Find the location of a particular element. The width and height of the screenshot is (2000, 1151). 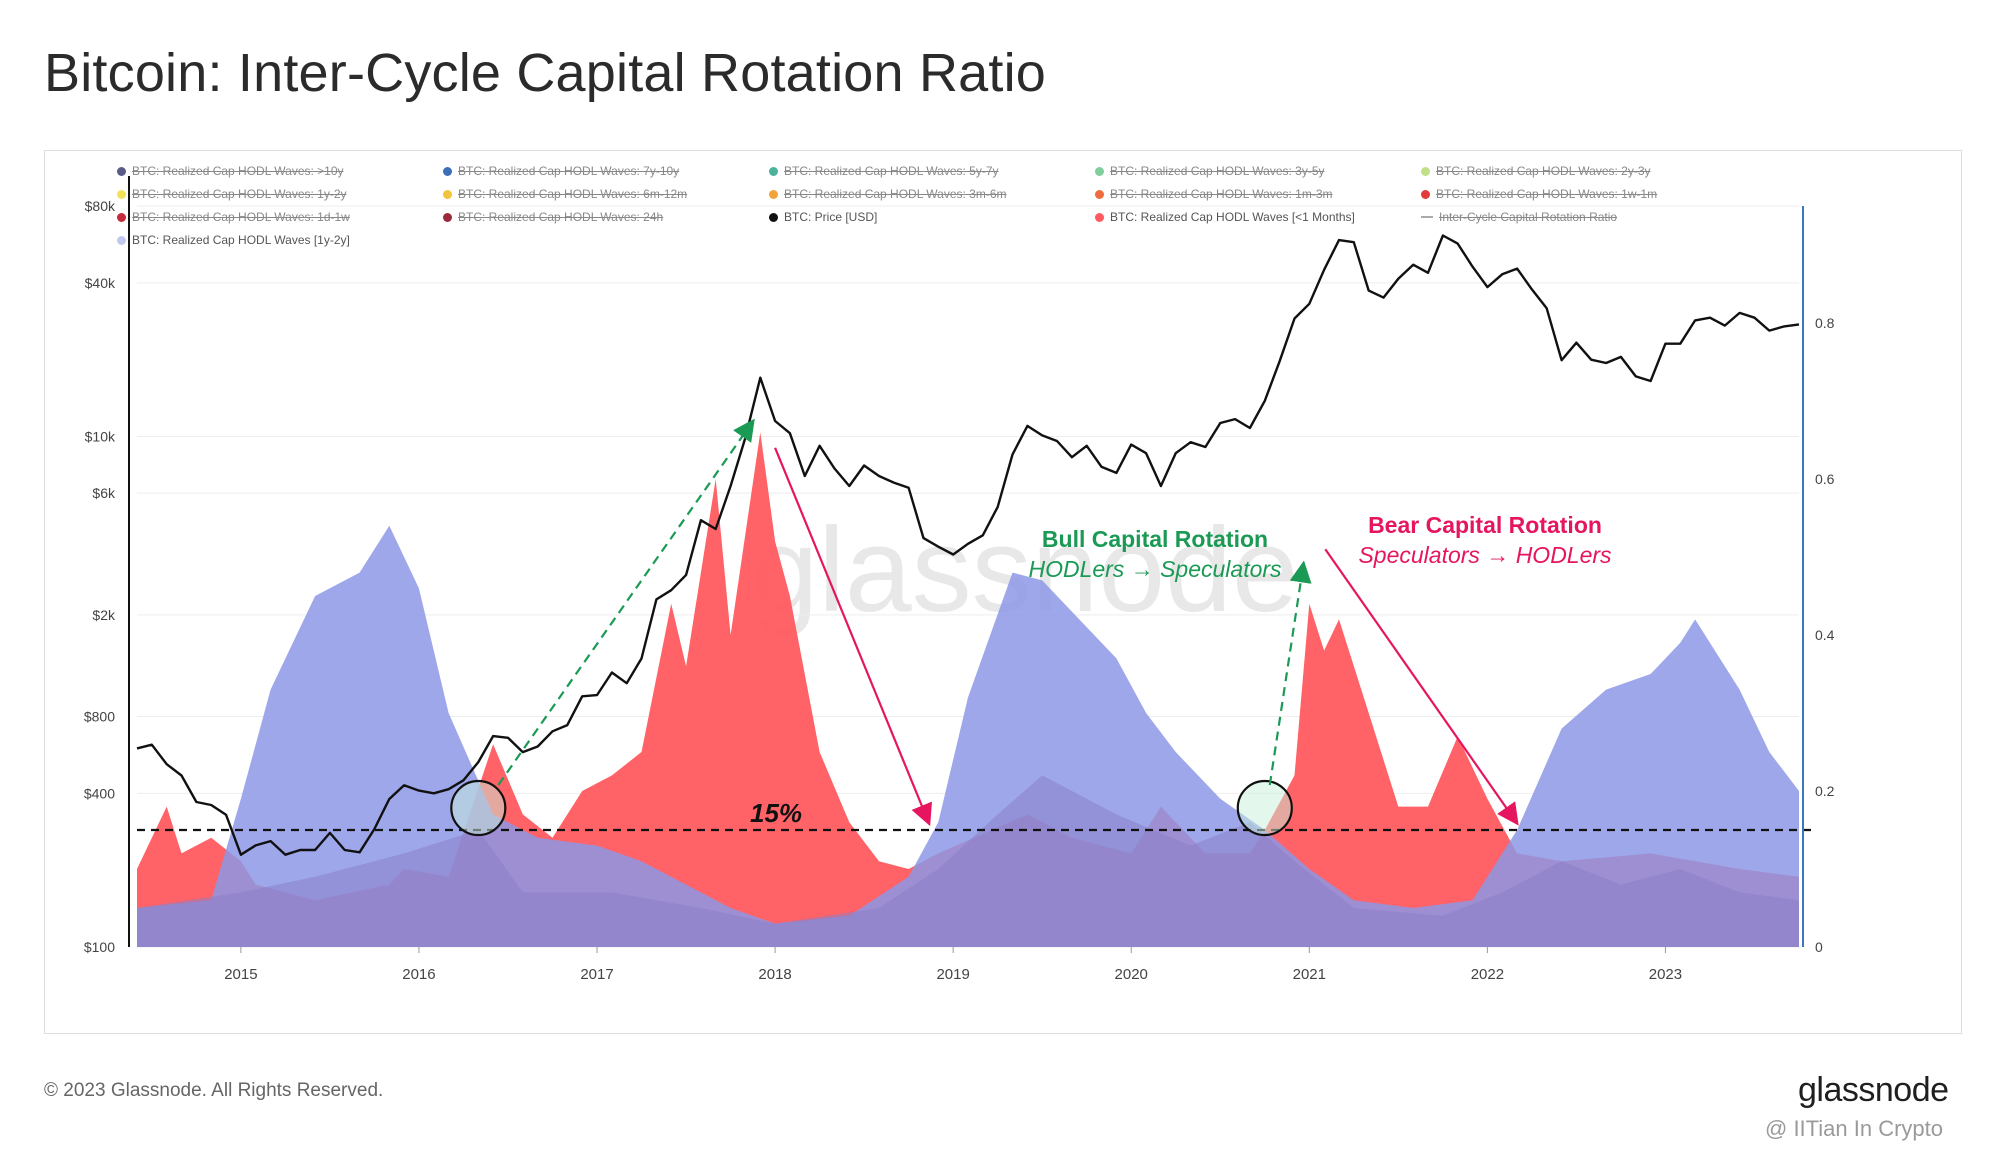

legend-item: BTC: Realized Cap HODL Waves: 1m-3m is located at coordinates (1214, 194).